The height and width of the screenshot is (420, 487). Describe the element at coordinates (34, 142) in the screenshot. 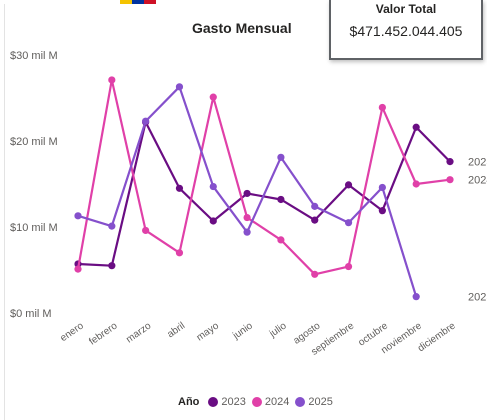

I see `y-tick-label: $20 mil M` at that location.